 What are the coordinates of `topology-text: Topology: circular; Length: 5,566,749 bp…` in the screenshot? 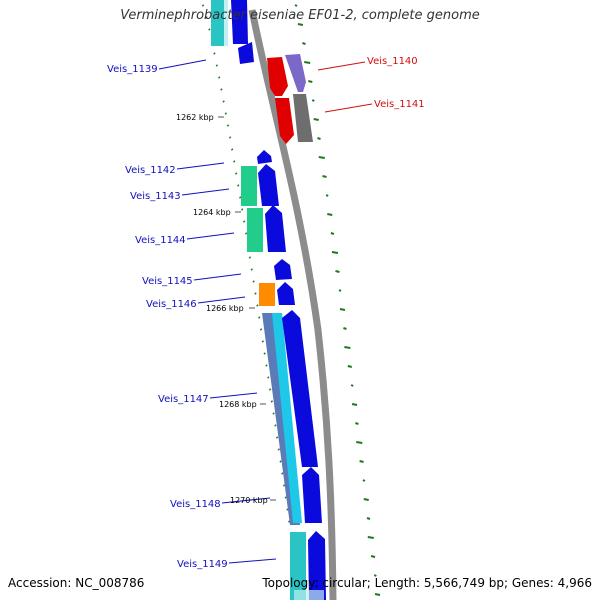 It's located at (427, 583).